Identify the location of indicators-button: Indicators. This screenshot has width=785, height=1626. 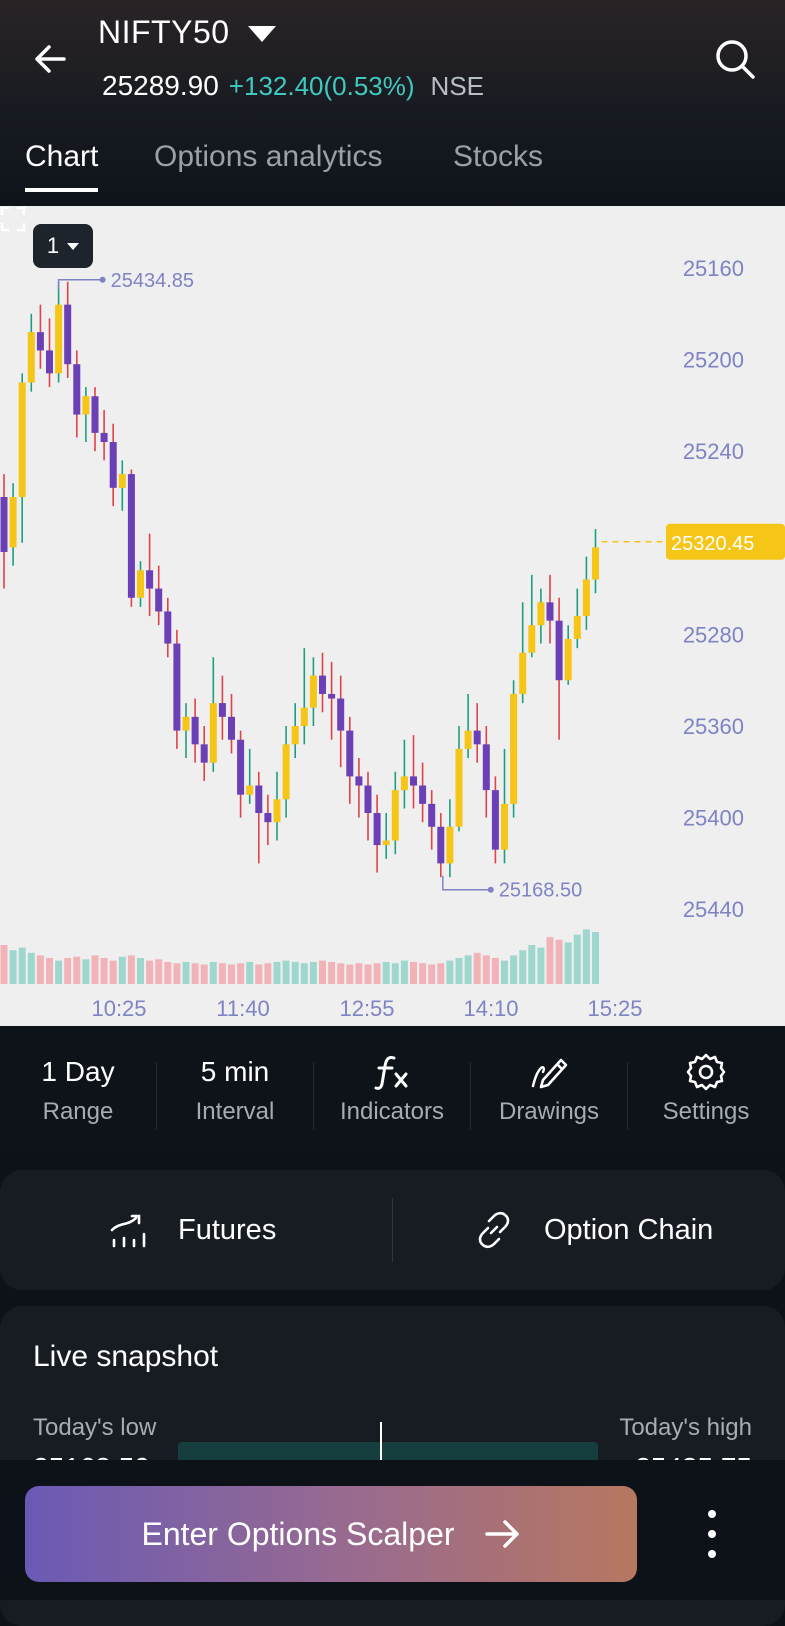
(392, 1089).